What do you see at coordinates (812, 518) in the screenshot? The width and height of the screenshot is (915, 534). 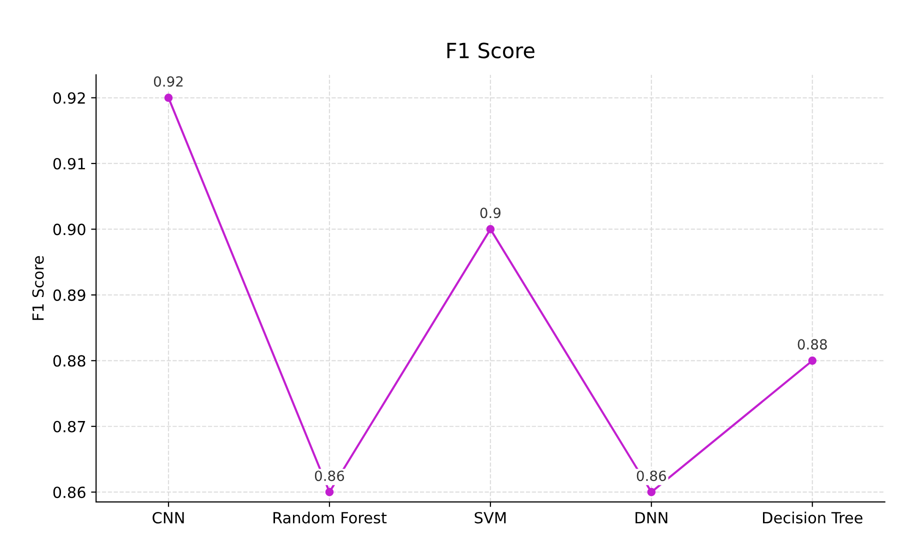 I see `x-tick-label: Decision Tree` at bounding box center [812, 518].